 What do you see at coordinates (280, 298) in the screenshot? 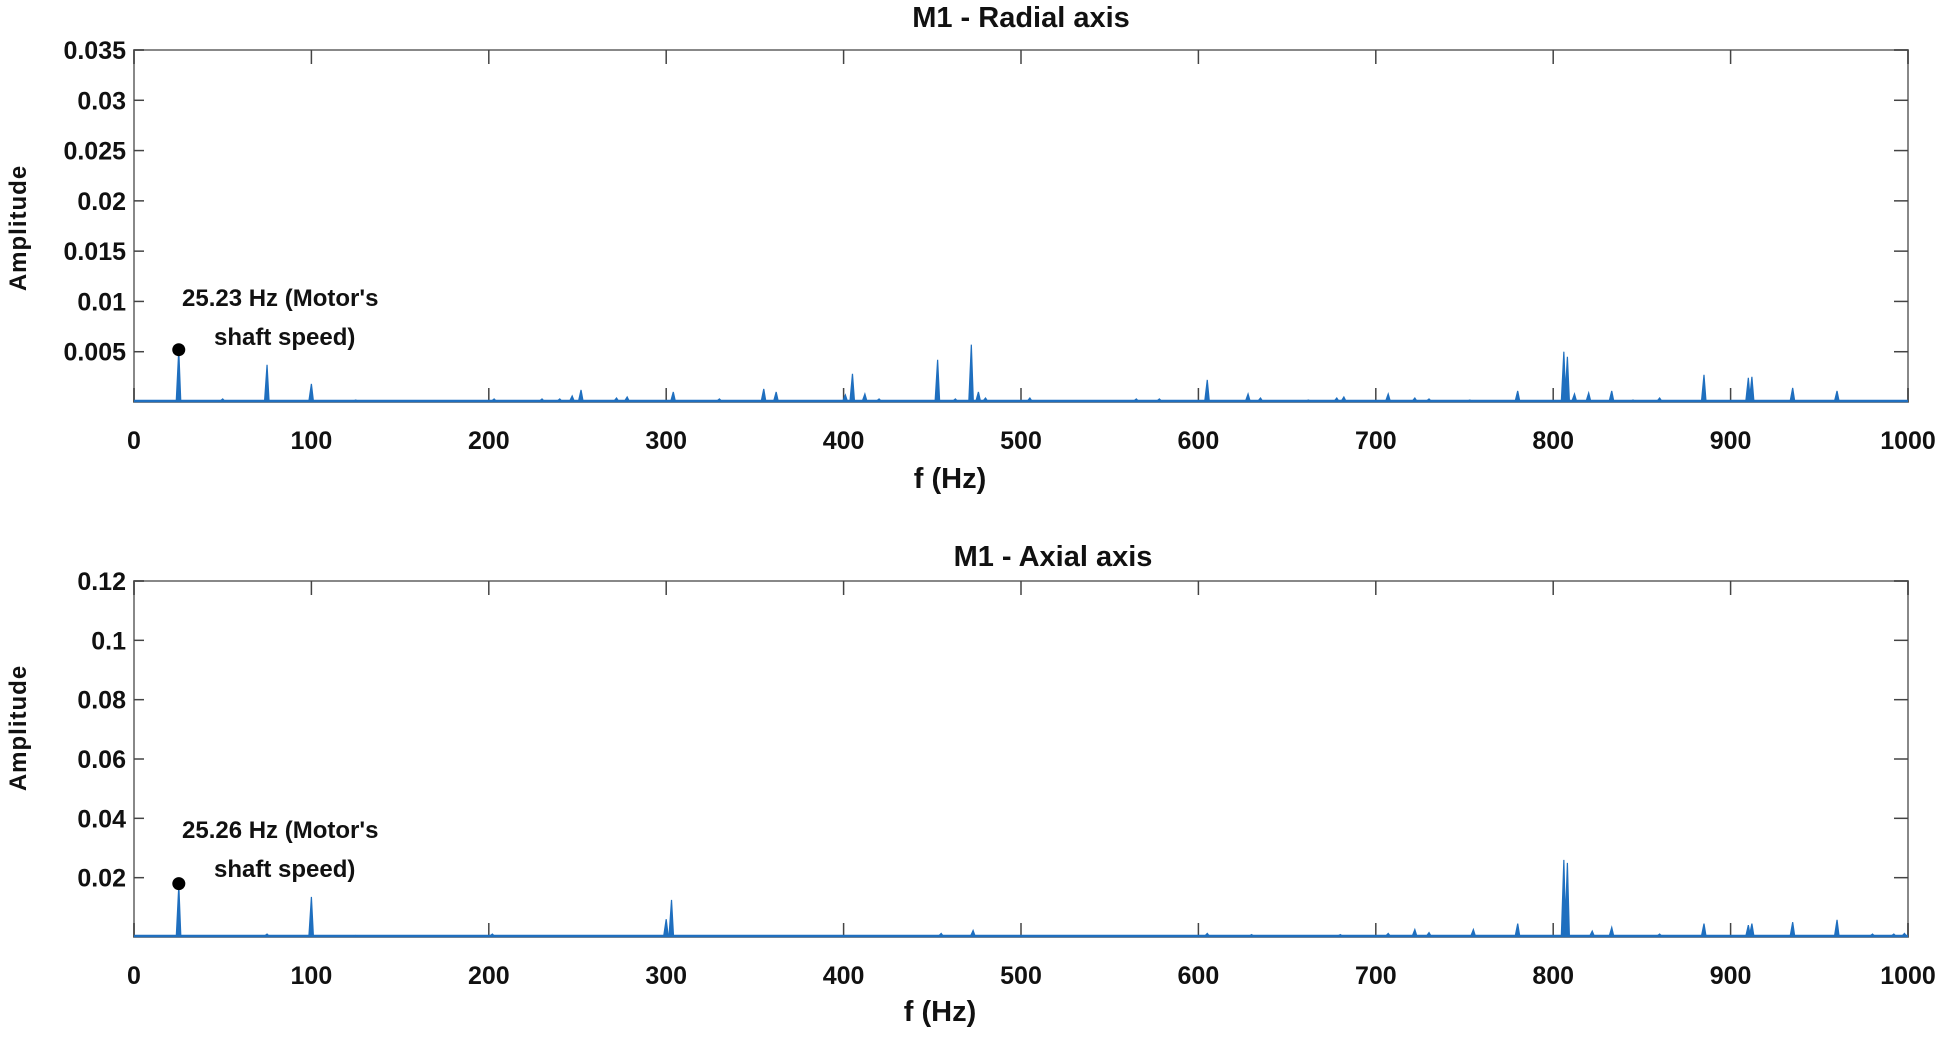
I see `annotation-line1: 25.23 Hz (Motor's` at bounding box center [280, 298].